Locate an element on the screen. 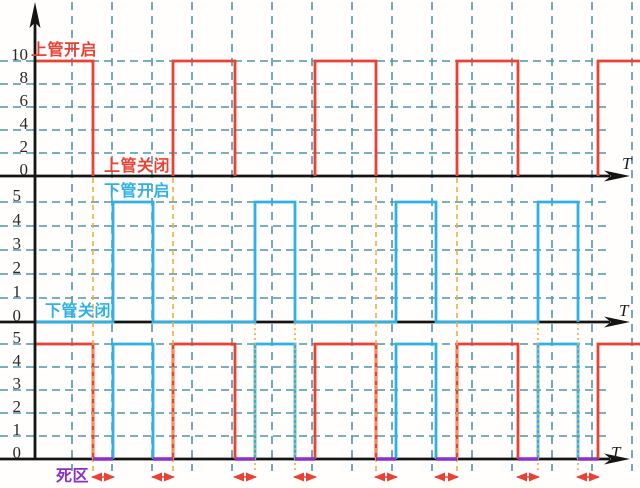 The height and width of the screenshot is (488, 640). lower-gate-plot-annotation: 下管开启 is located at coordinates (137, 191).